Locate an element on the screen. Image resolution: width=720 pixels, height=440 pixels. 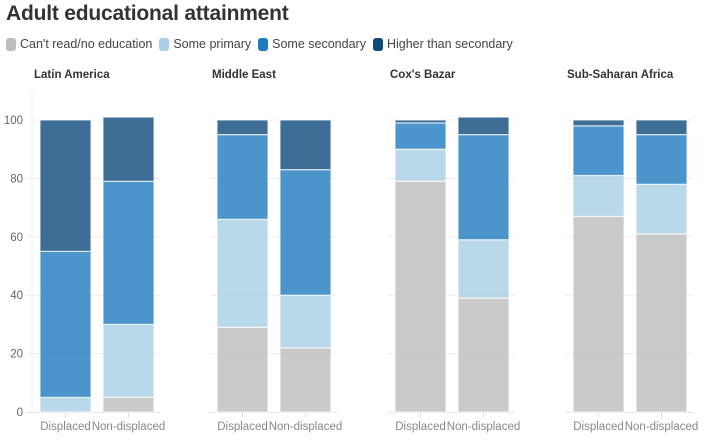
legend-label: Some primary is located at coordinates (212, 44).